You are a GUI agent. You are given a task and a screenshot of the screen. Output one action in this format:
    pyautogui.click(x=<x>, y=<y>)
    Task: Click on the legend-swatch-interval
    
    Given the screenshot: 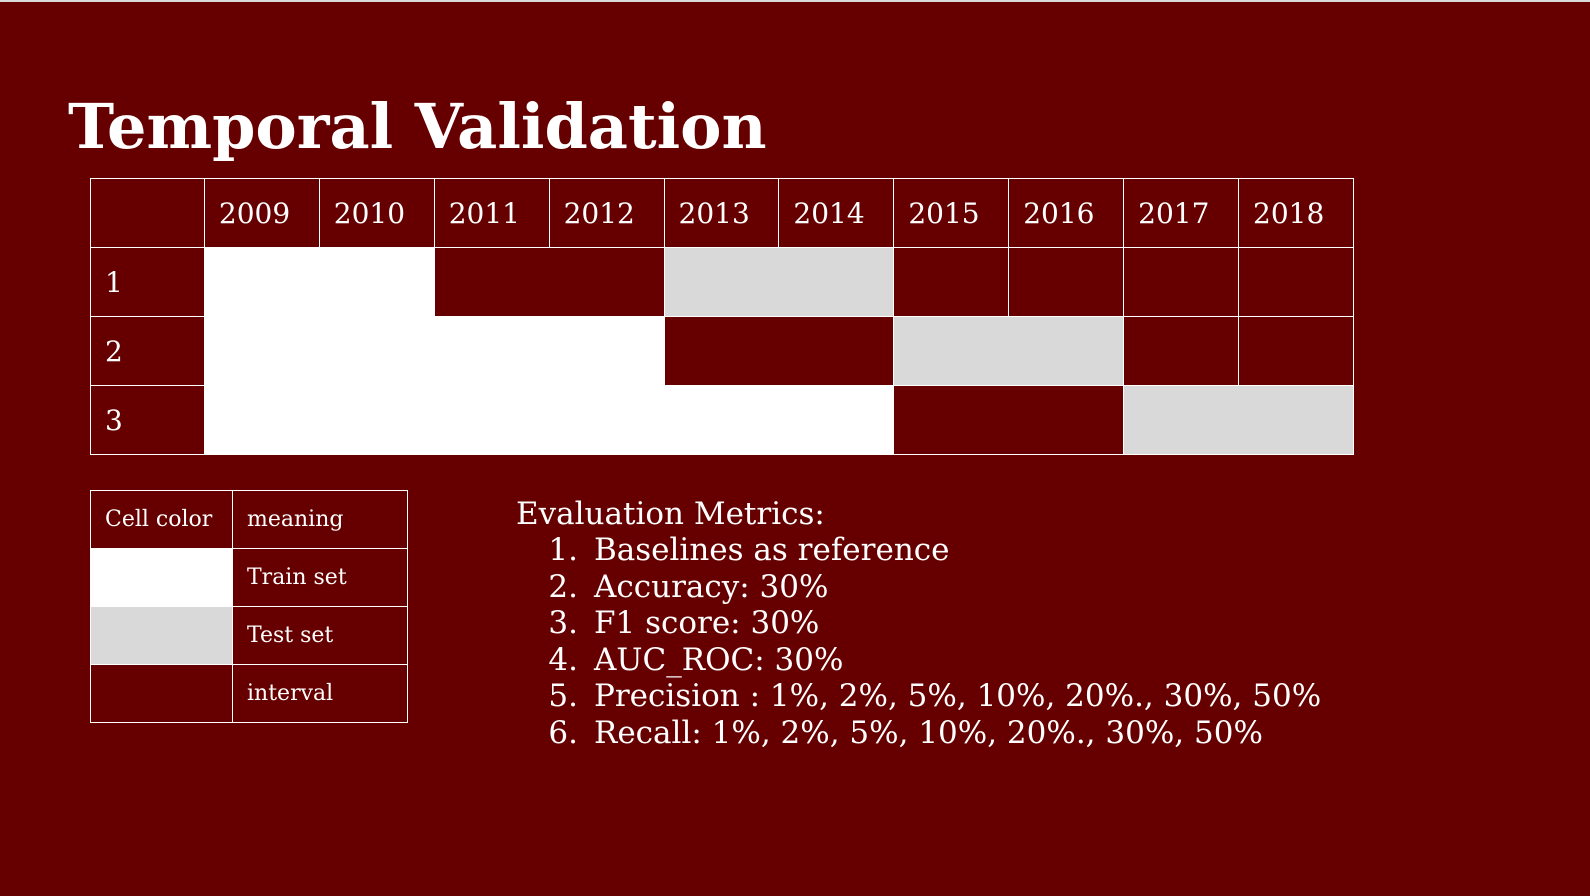 What is the action you would take?
    pyautogui.click(x=161, y=693)
    